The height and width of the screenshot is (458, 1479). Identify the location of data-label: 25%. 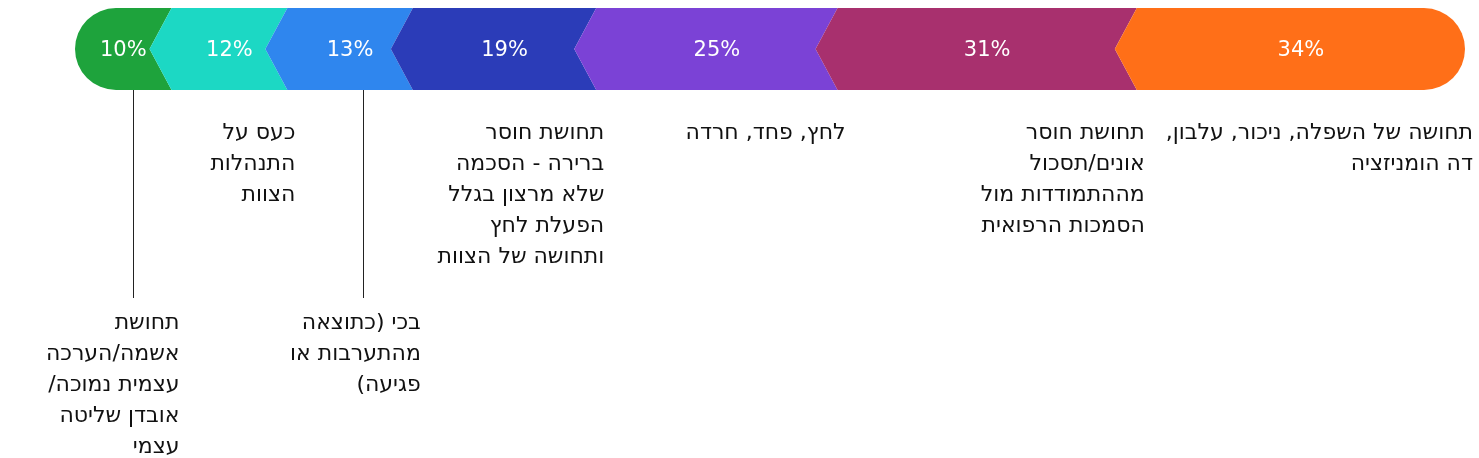
(717, 49).